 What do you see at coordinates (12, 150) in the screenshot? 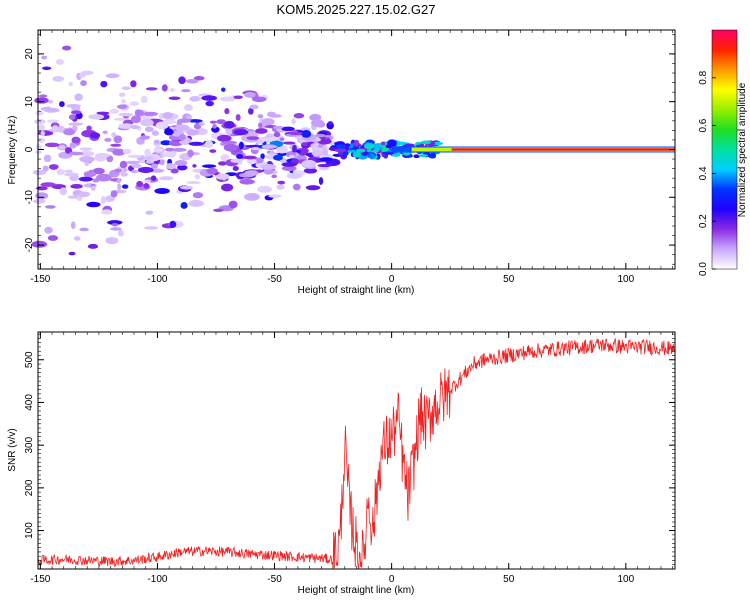
I see `spectrogram-y-label: Frequency (Hz)` at bounding box center [12, 150].